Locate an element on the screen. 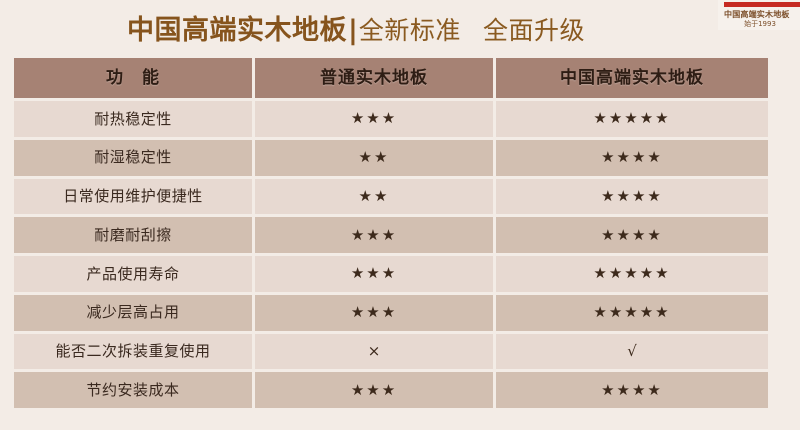 The width and height of the screenshot is (800, 430). table-row: 能否二次拆装重复使用 × √ is located at coordinates (391, 351).